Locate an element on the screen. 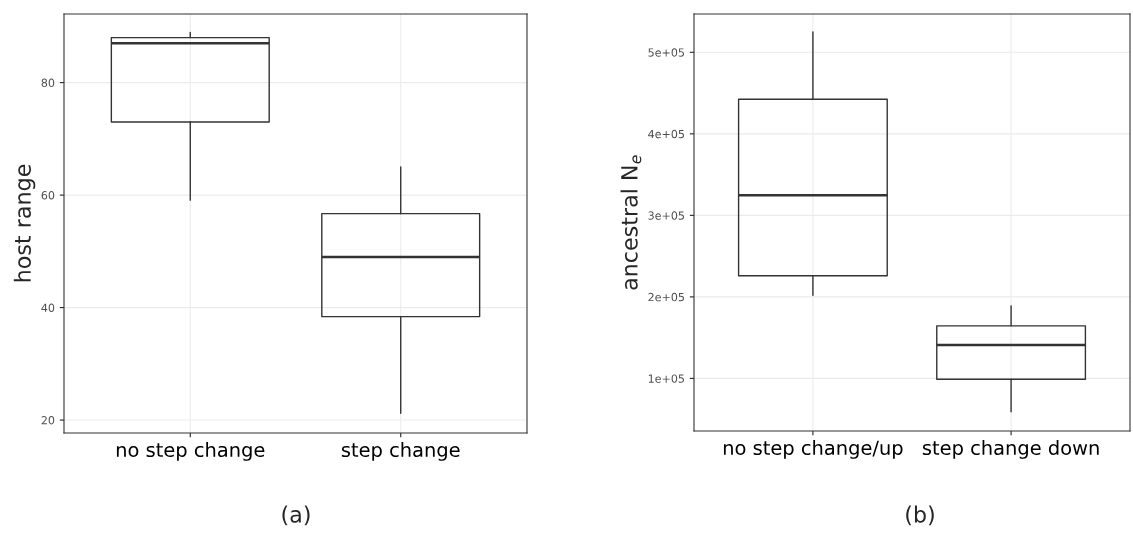  y-tick-label: 4e+05 is located at coordinates (666, 134).